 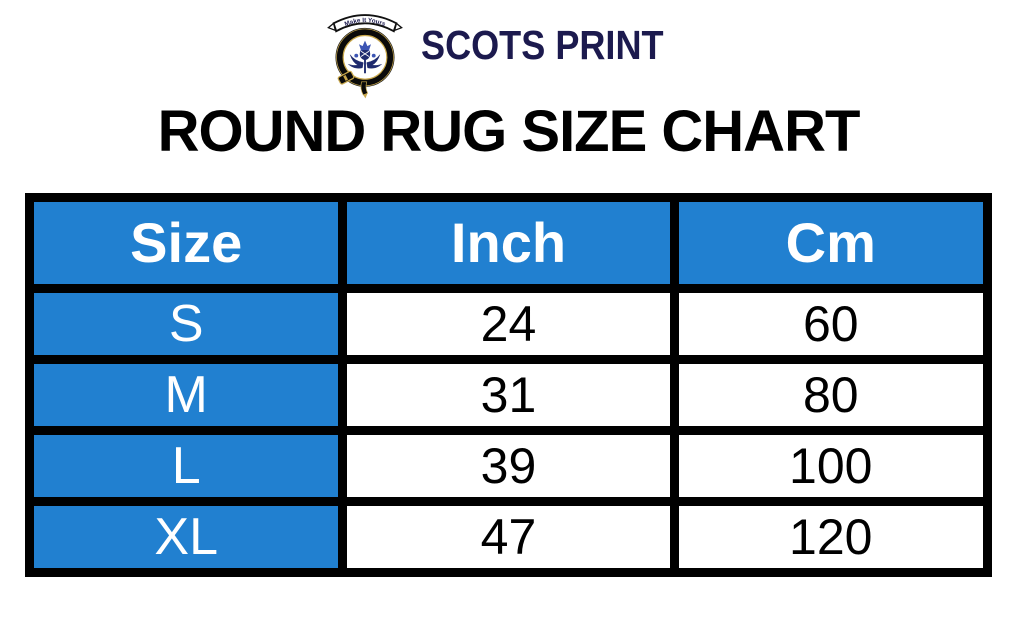 I want to click on table-row: S 24 60, so click(x=508, y=323).